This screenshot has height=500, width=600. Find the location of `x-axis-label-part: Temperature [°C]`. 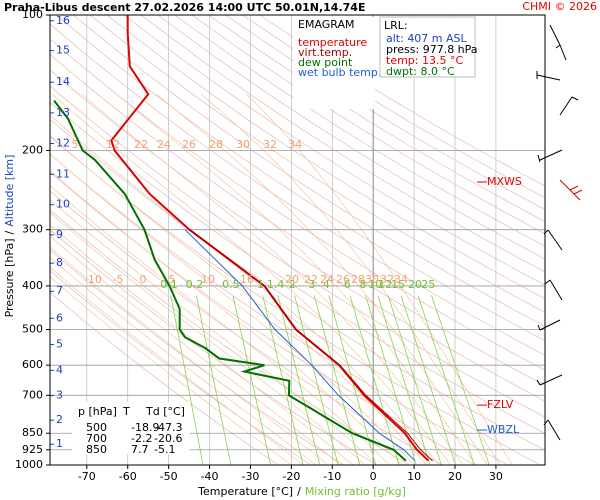

x-axis-label-part: Temperature [°C] is located at coordinates (245, 491).